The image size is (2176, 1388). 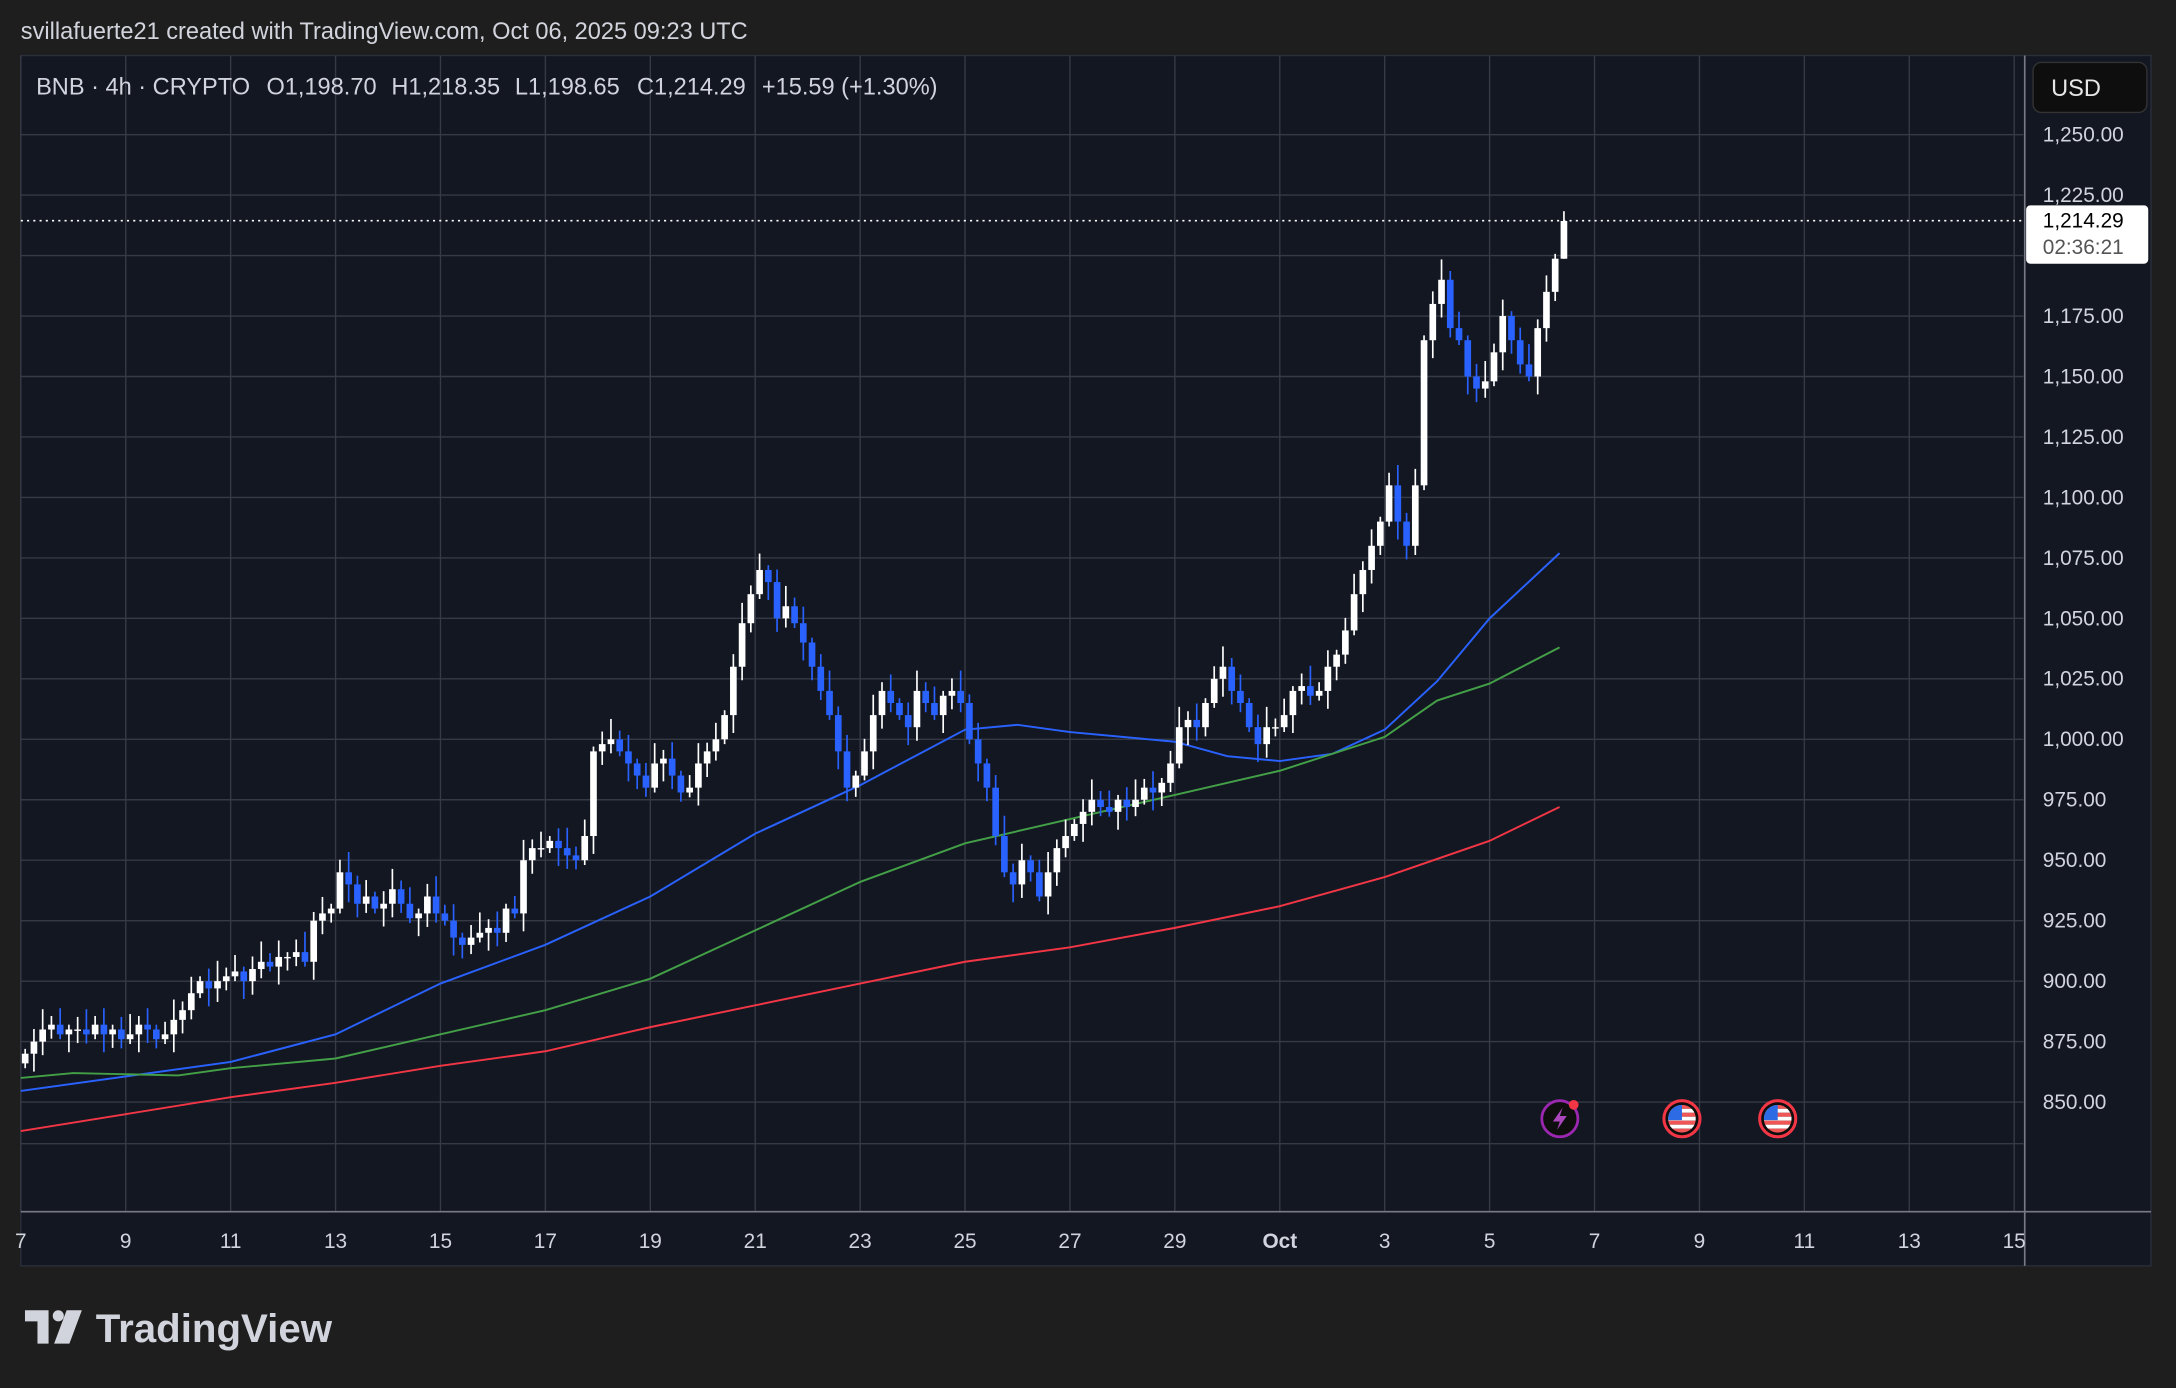 I want to click on legend-symbol: BNB · 4h · CRYPTO, so click(x=143, y=86).